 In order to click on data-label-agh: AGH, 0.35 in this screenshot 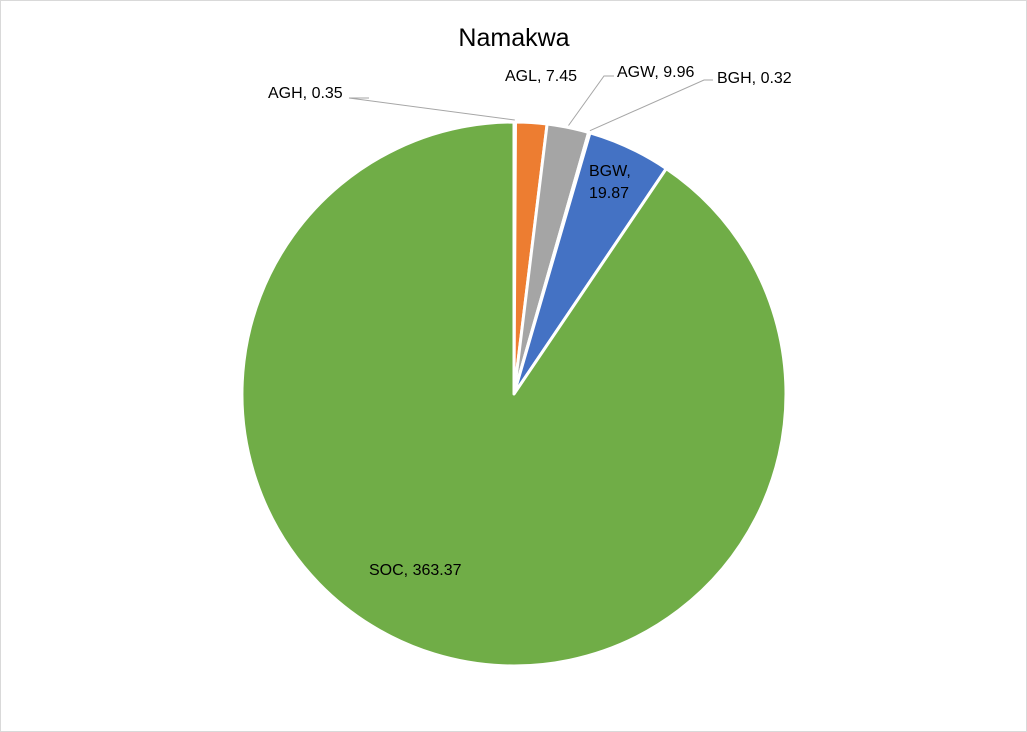, I will do `click(305, 93)`.